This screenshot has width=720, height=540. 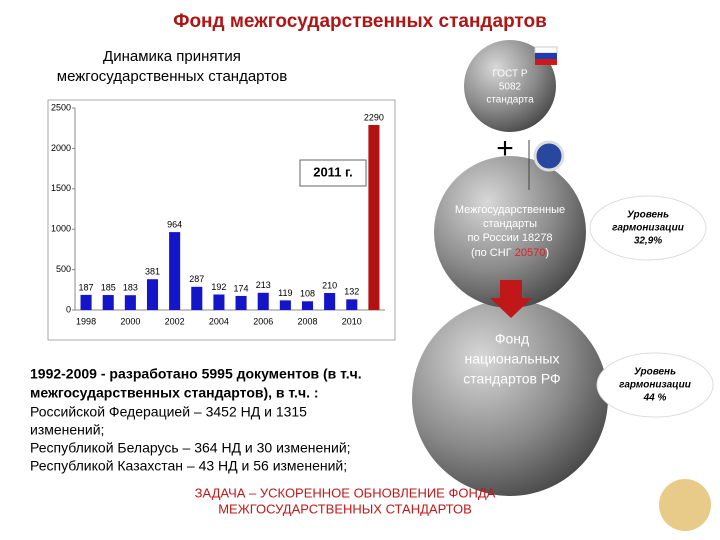 I want to click on data-label: 210, so click(x=329, y=285).